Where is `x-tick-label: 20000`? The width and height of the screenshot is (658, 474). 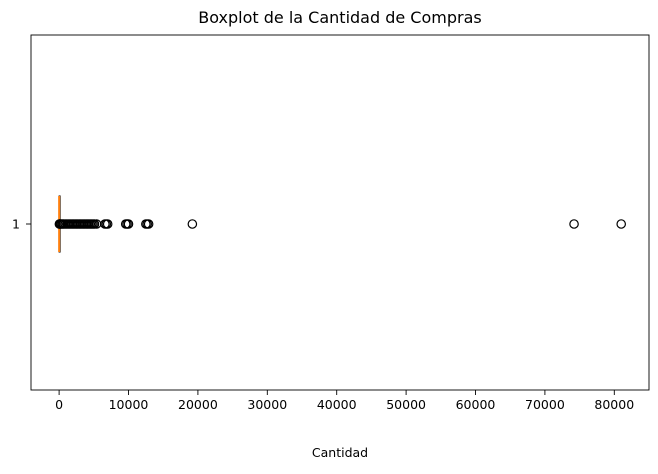
x-tick-label: 20000 is located at coordinates (198, 404).